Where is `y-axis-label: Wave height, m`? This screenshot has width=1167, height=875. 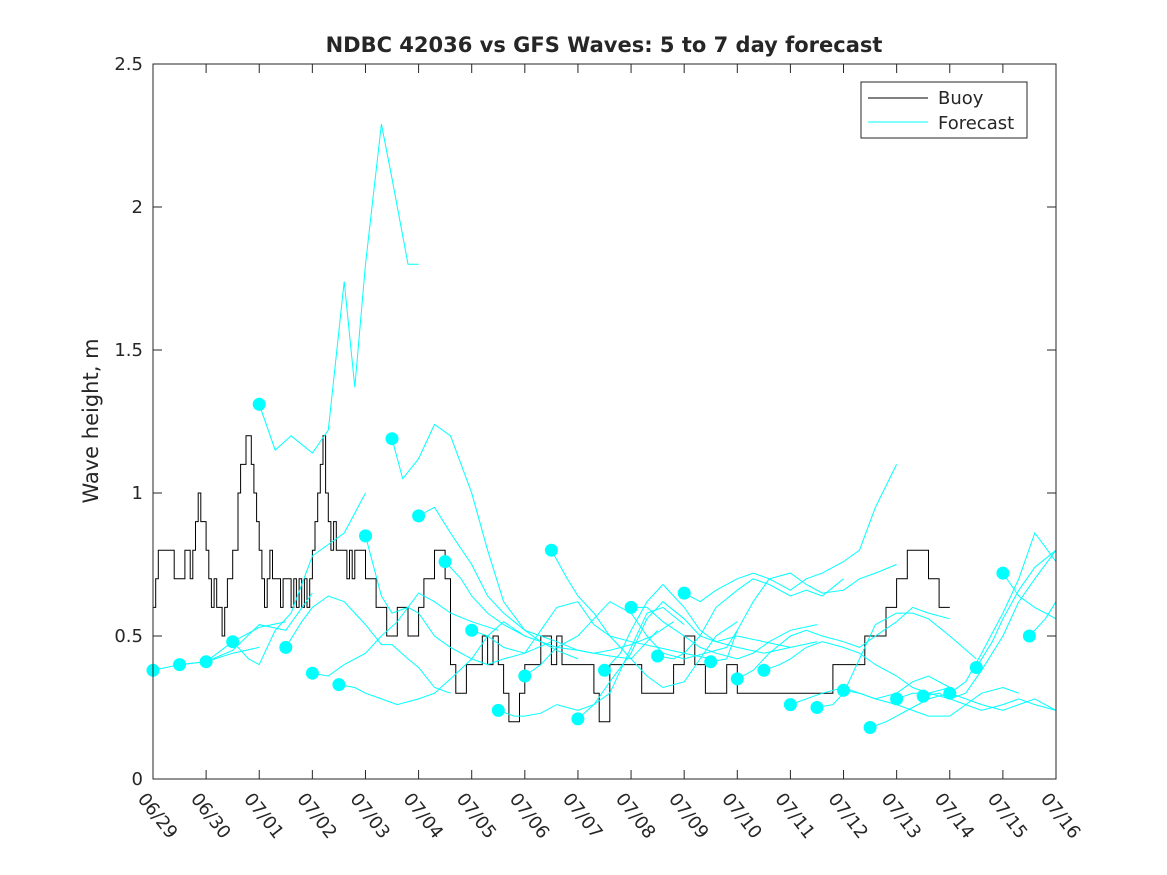 y-axis-label: Wave height, m is located at coordinates (91, 420).